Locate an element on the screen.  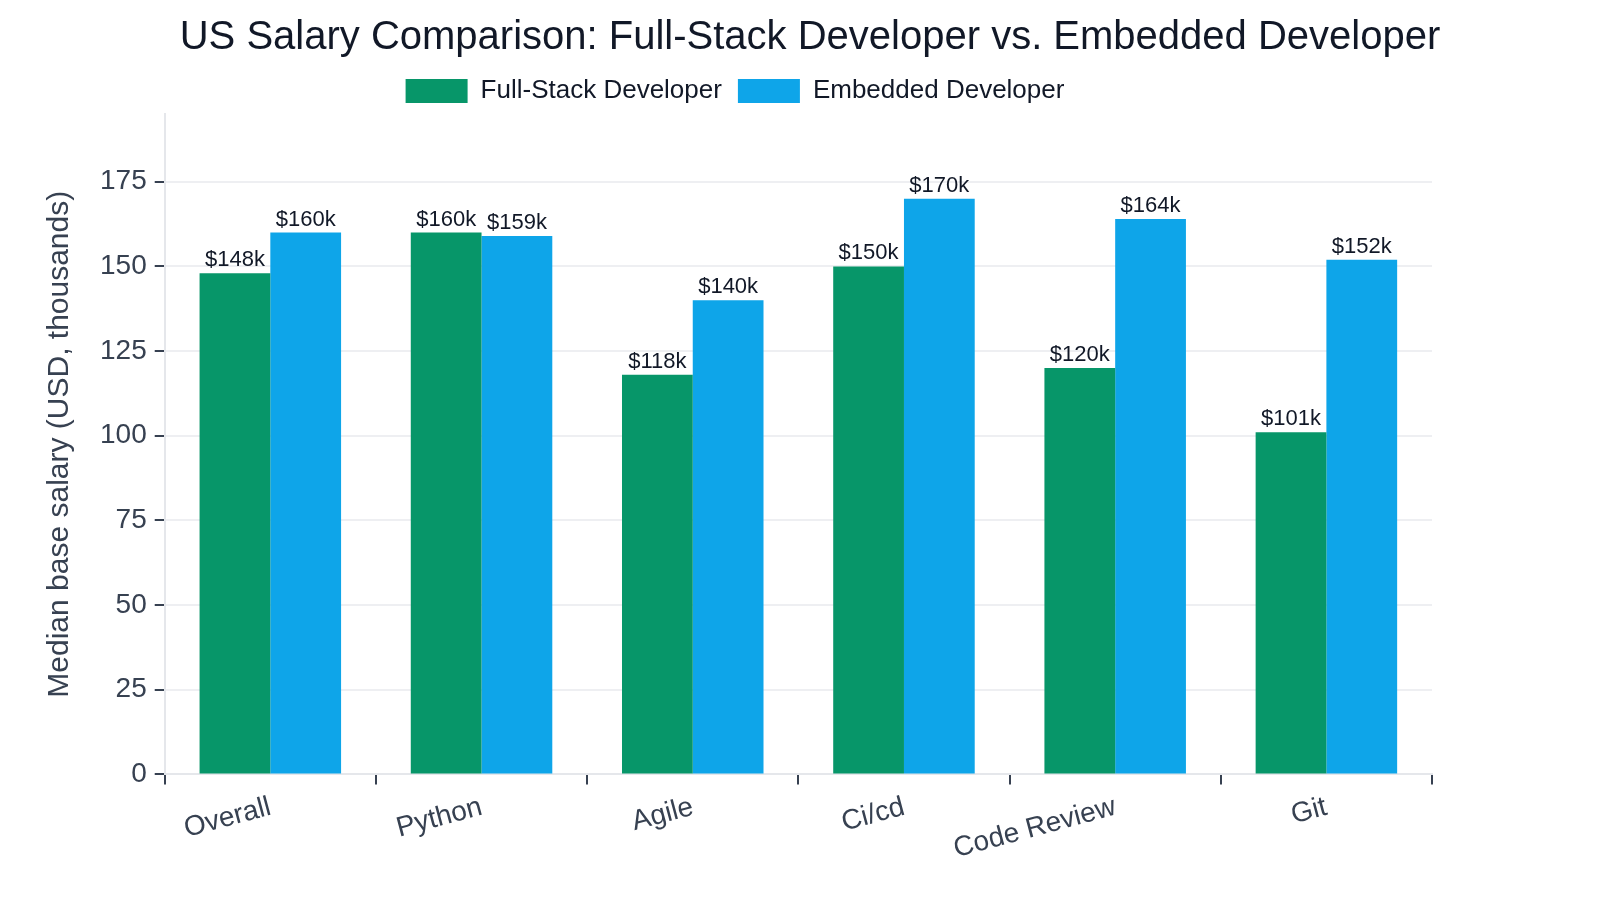
x-tick-label: Git is located at coordinates (1309, 809).